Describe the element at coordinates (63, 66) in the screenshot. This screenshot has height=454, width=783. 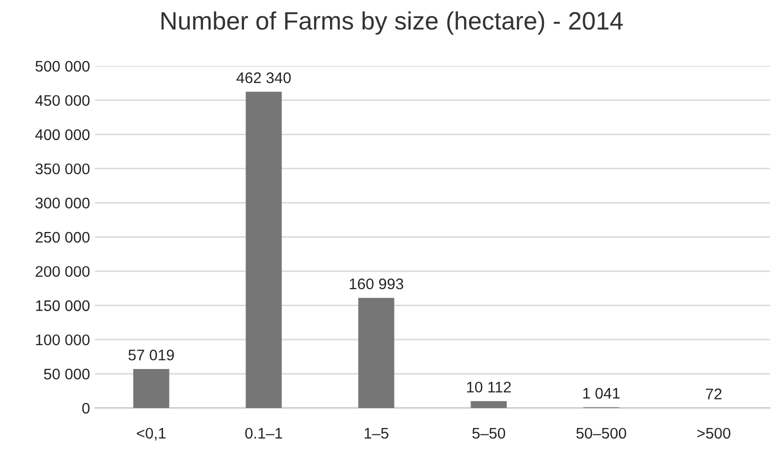
I see `y-tick-label: 500 000` at that location.